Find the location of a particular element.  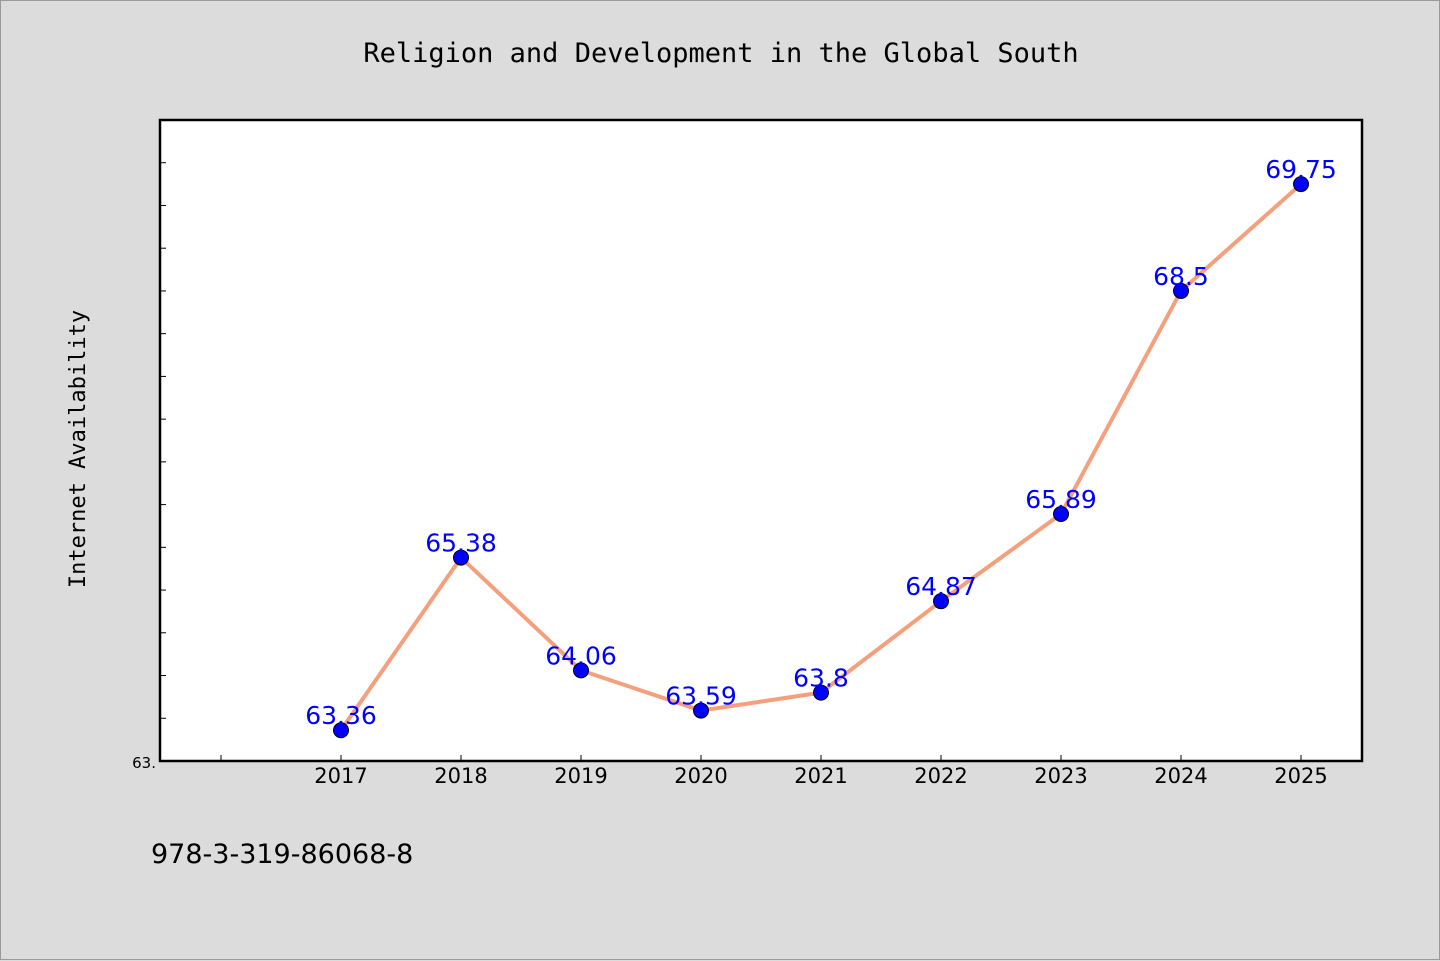

x-tick-label: 2017 is located at coordinates (340, 776).